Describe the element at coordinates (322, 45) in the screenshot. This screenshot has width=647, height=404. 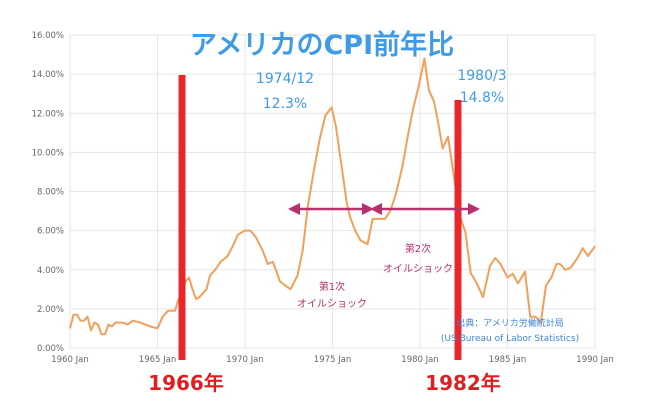
I see `chart-title: アメリカのCPI前年比` at that location.